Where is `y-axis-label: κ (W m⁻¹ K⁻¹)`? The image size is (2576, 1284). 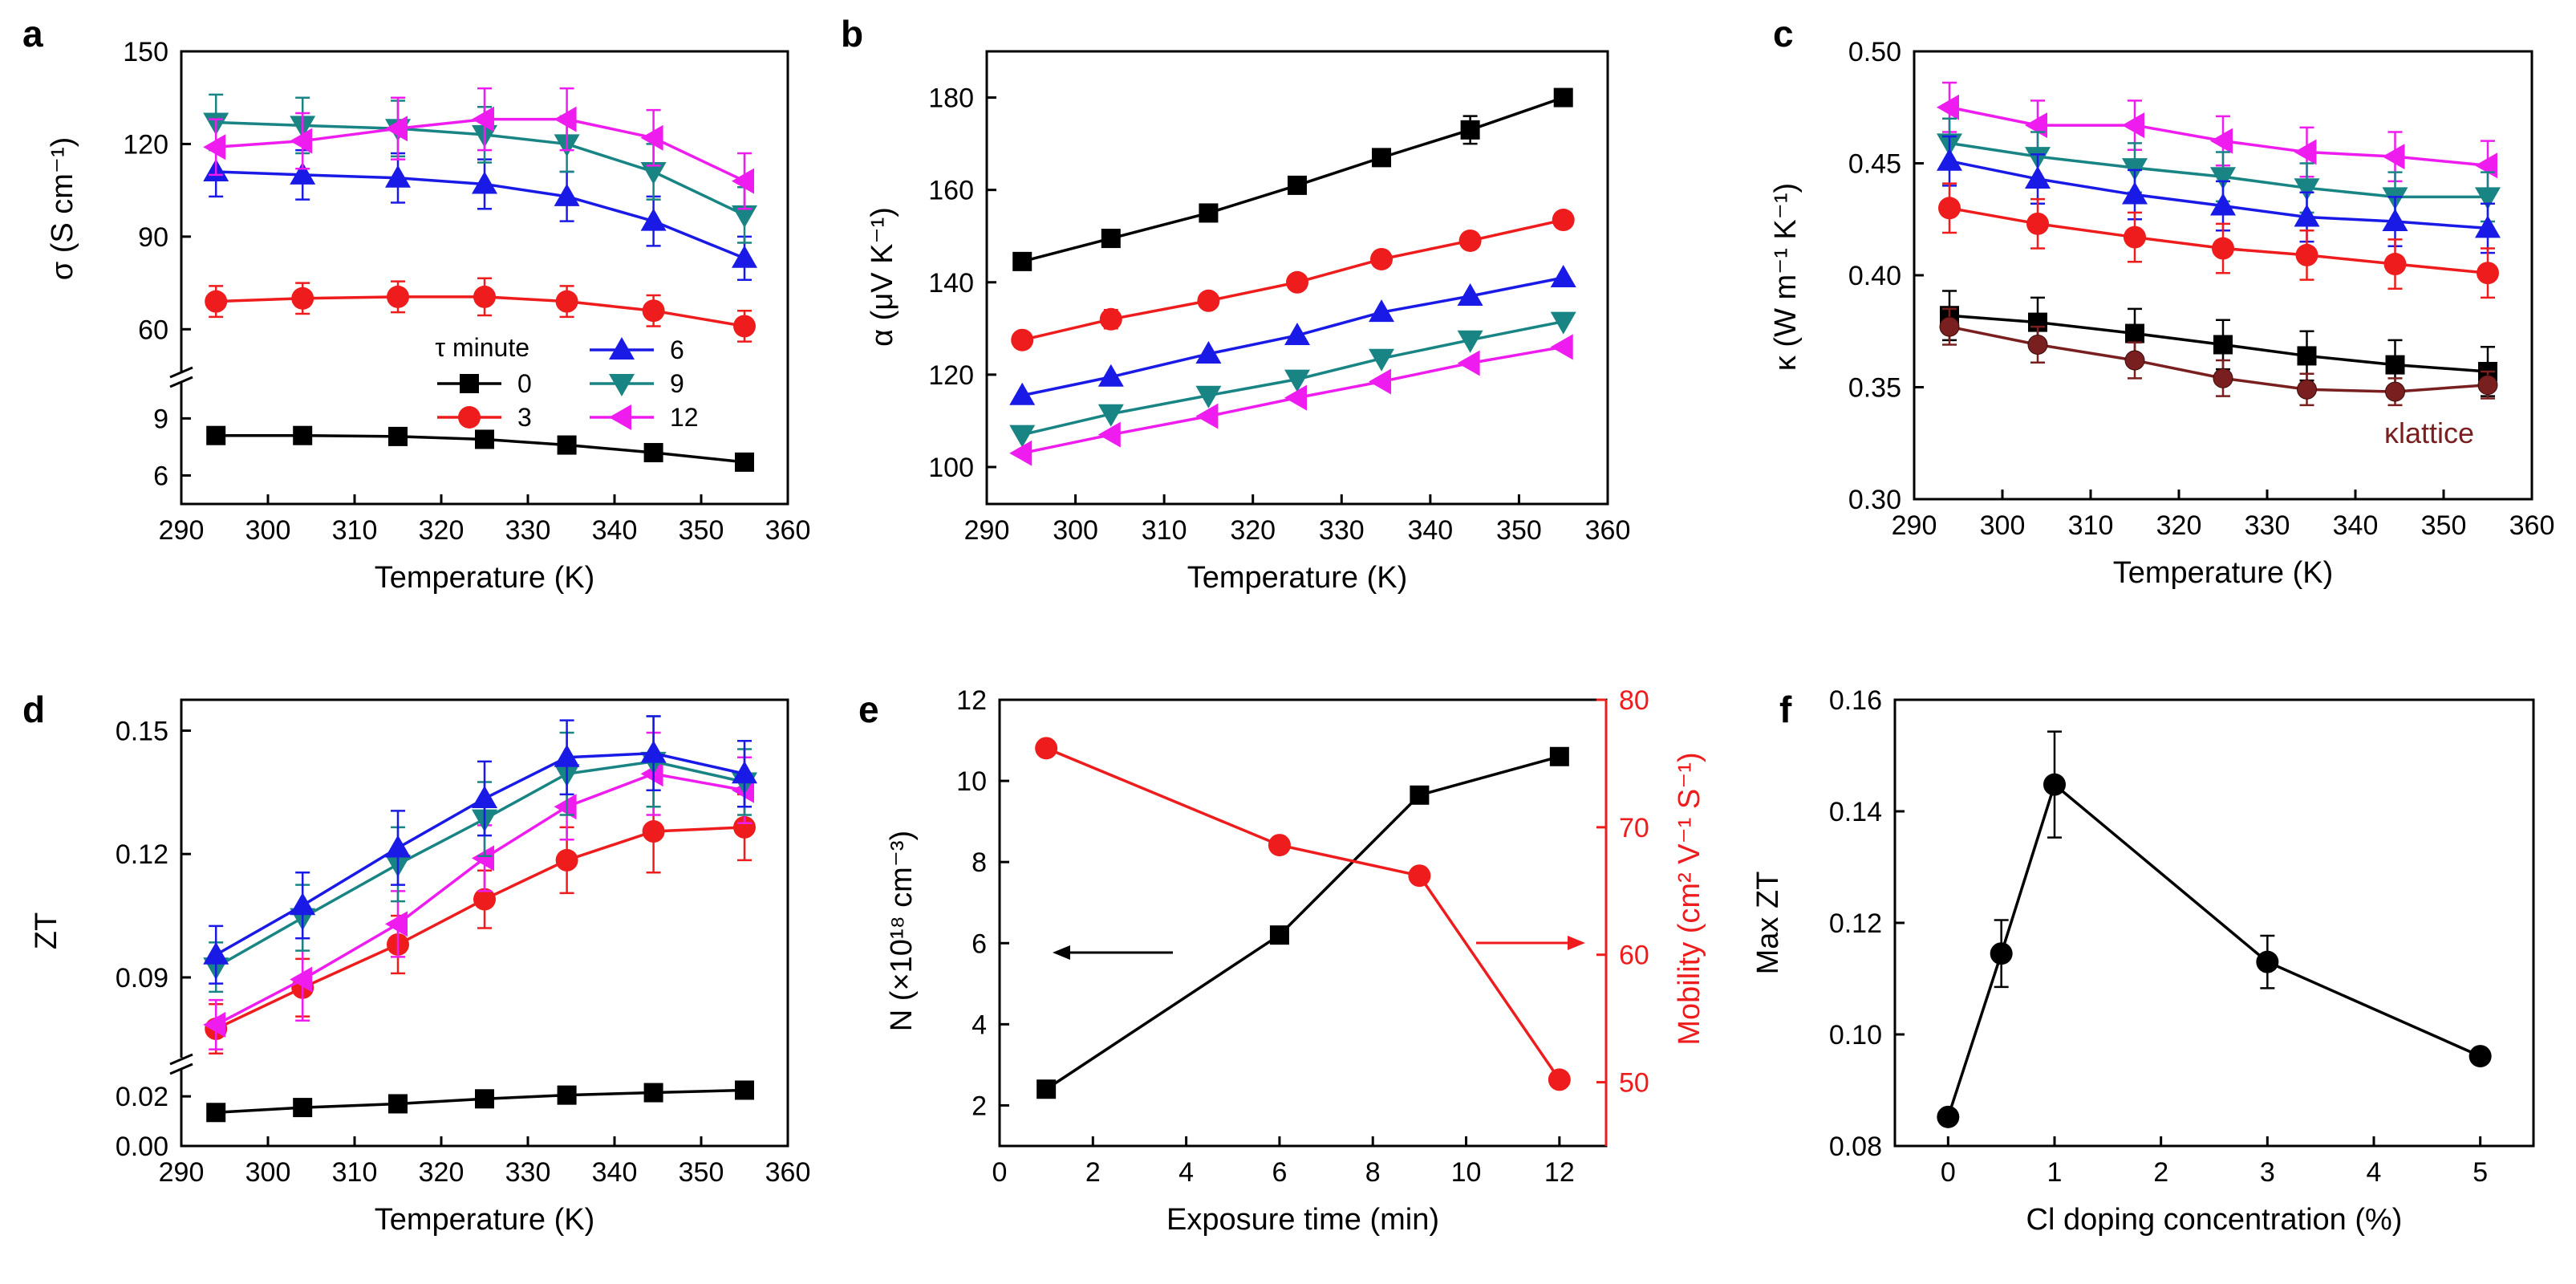 y-axis-label: κ (W m⁻¹ K⁻¹) is located at coordinates (1786, 277).